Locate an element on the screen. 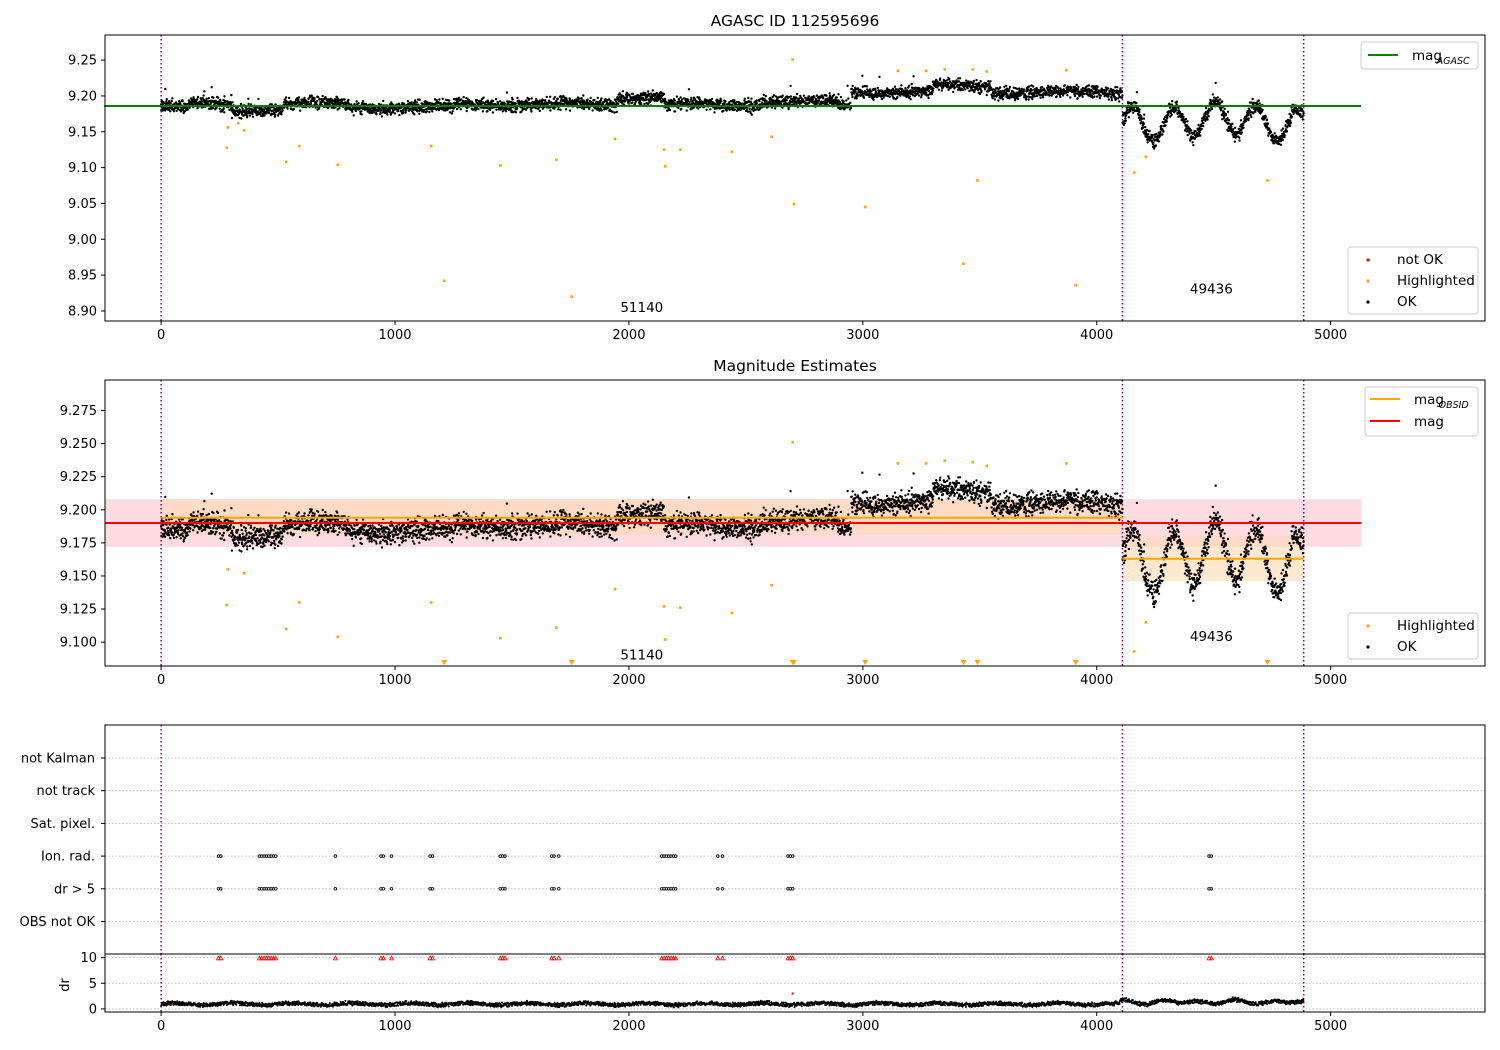 The image size is (1500, 1050). y-tick-label: 9.10 is located at coordinates (82, 168).